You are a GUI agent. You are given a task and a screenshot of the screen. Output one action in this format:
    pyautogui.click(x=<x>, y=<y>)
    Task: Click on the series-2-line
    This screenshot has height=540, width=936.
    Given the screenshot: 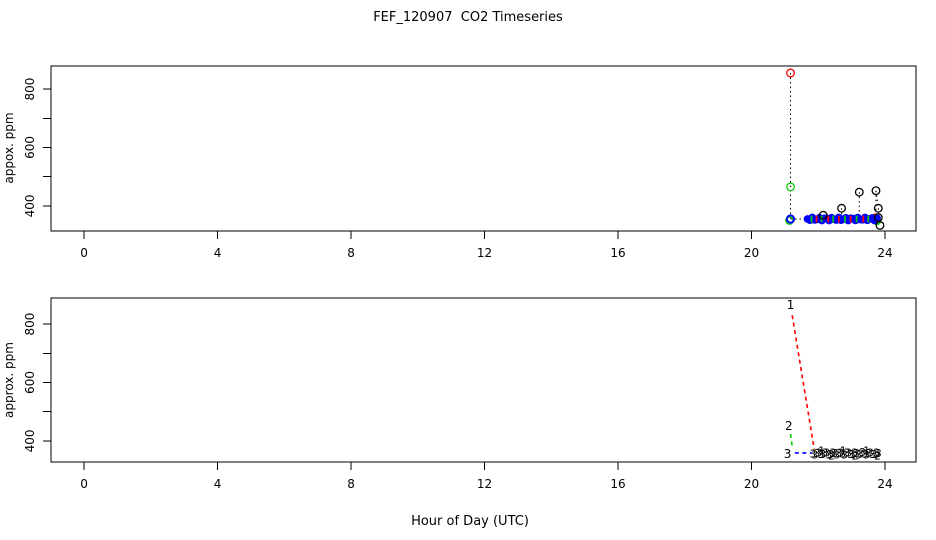 What is the action you would take?
    pyautogui.click(x=791, y=441)
    